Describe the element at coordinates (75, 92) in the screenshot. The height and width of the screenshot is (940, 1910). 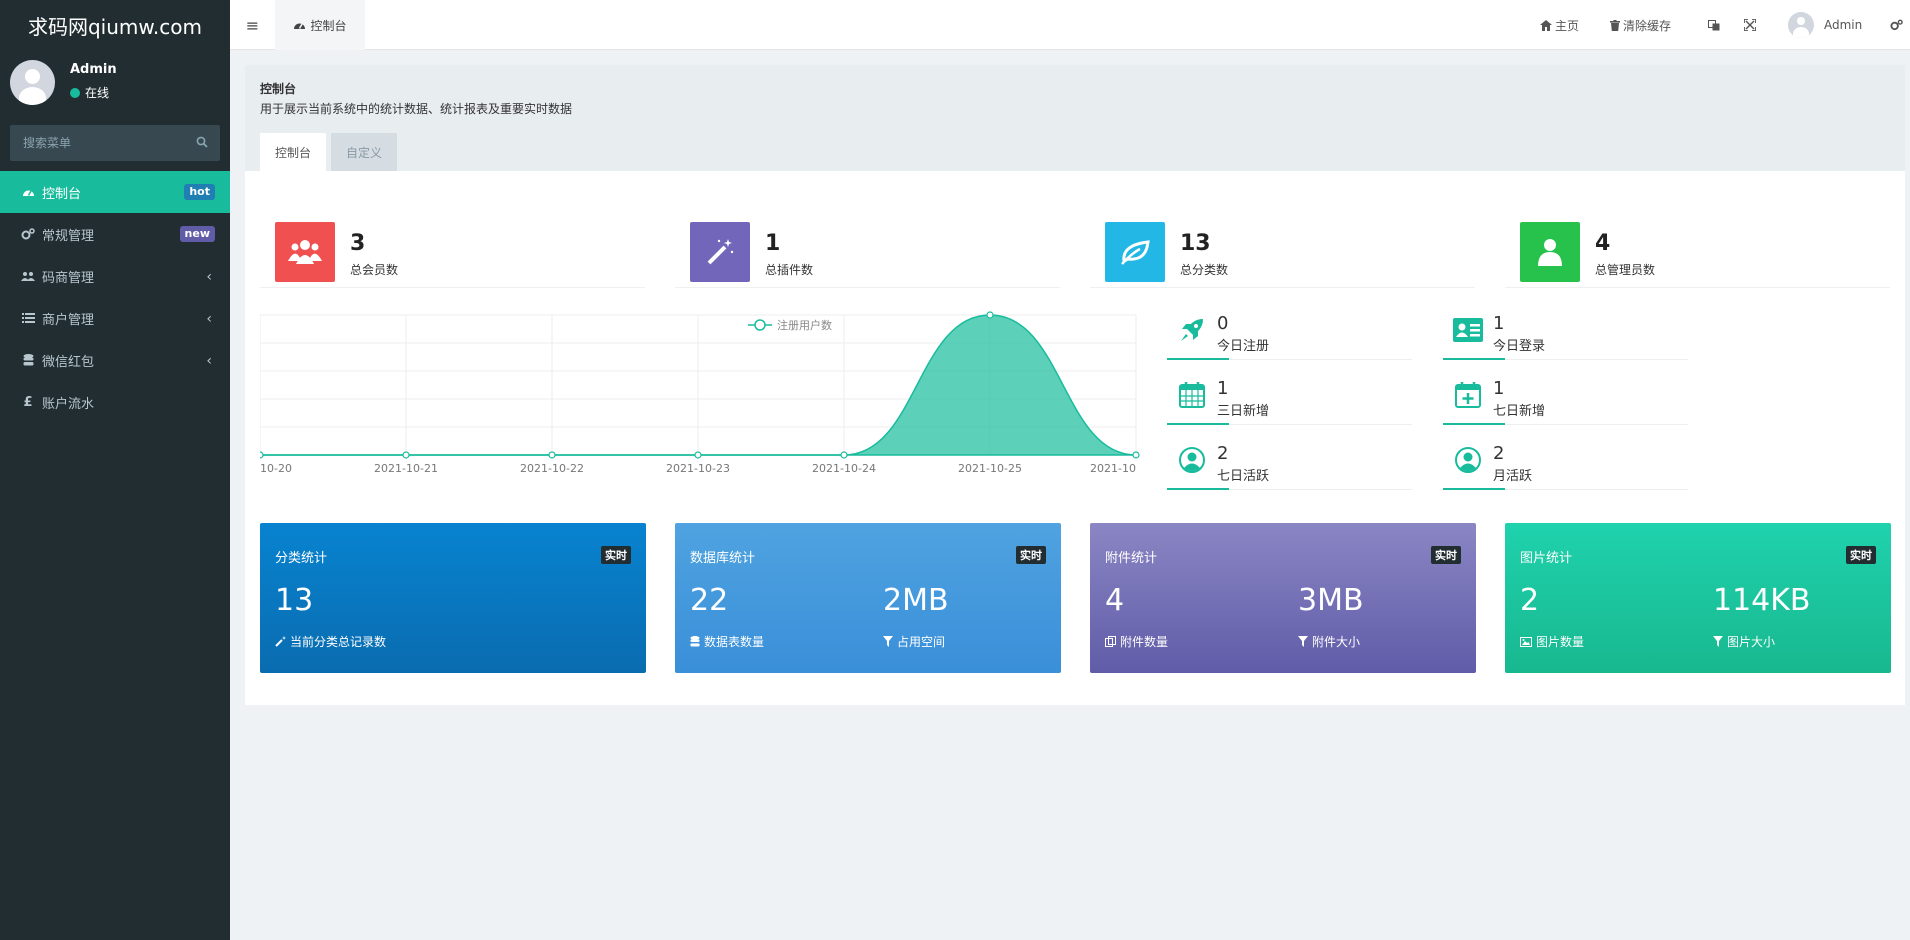
I see `online-dot-icon` at that location.